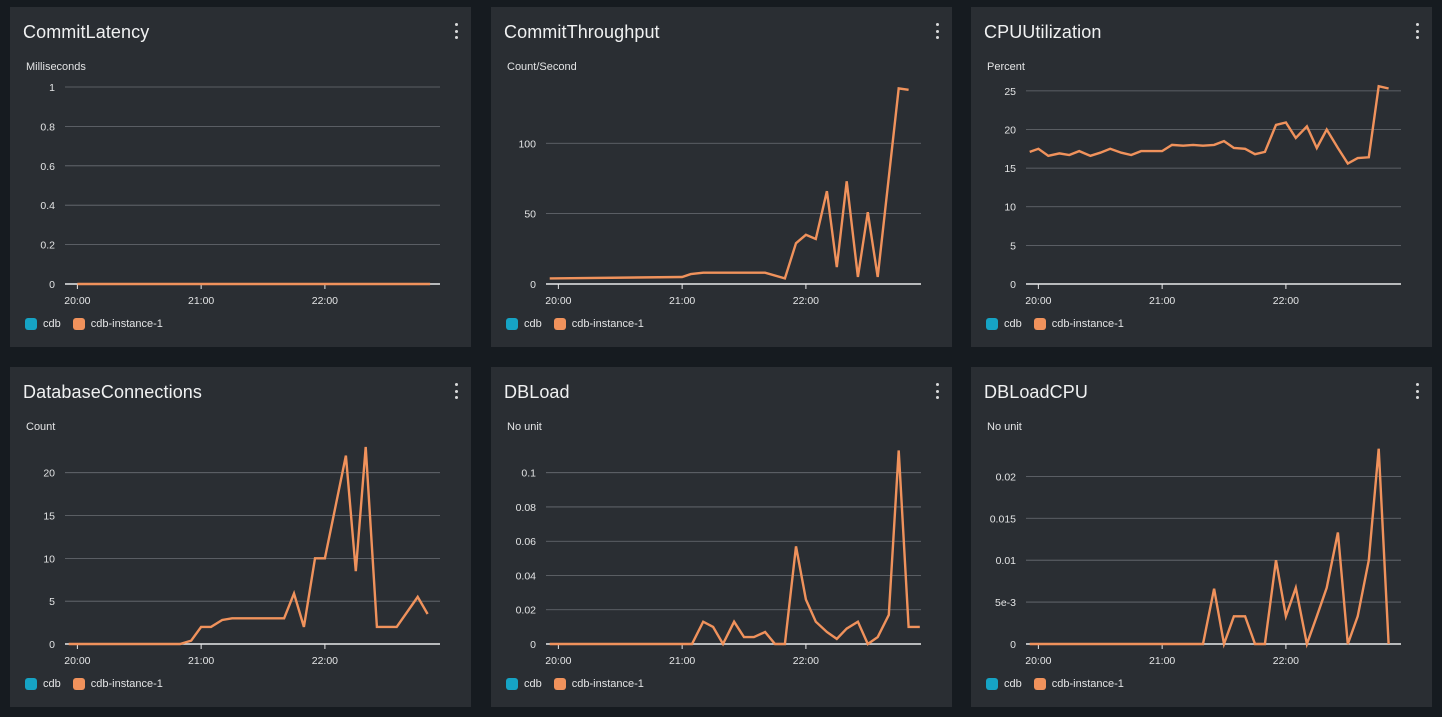 This screenshot has width=1442, height=717. I want to click on y-tick-label: 0.2, so click(47, 246).